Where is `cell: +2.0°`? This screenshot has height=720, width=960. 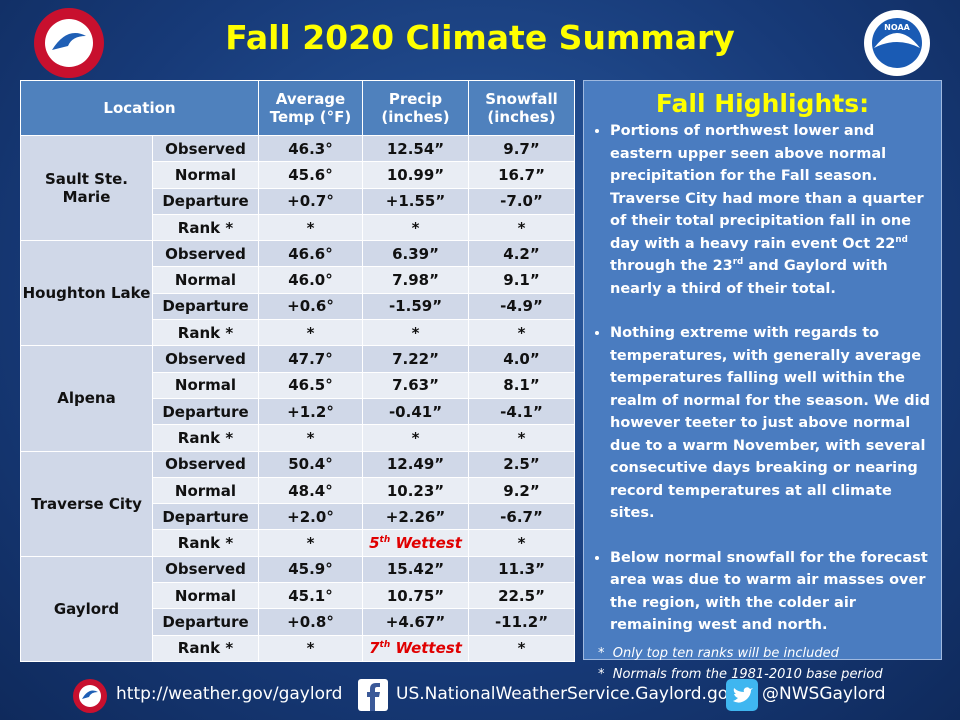 cell: +2.0° is located at coordinates (310, 517).